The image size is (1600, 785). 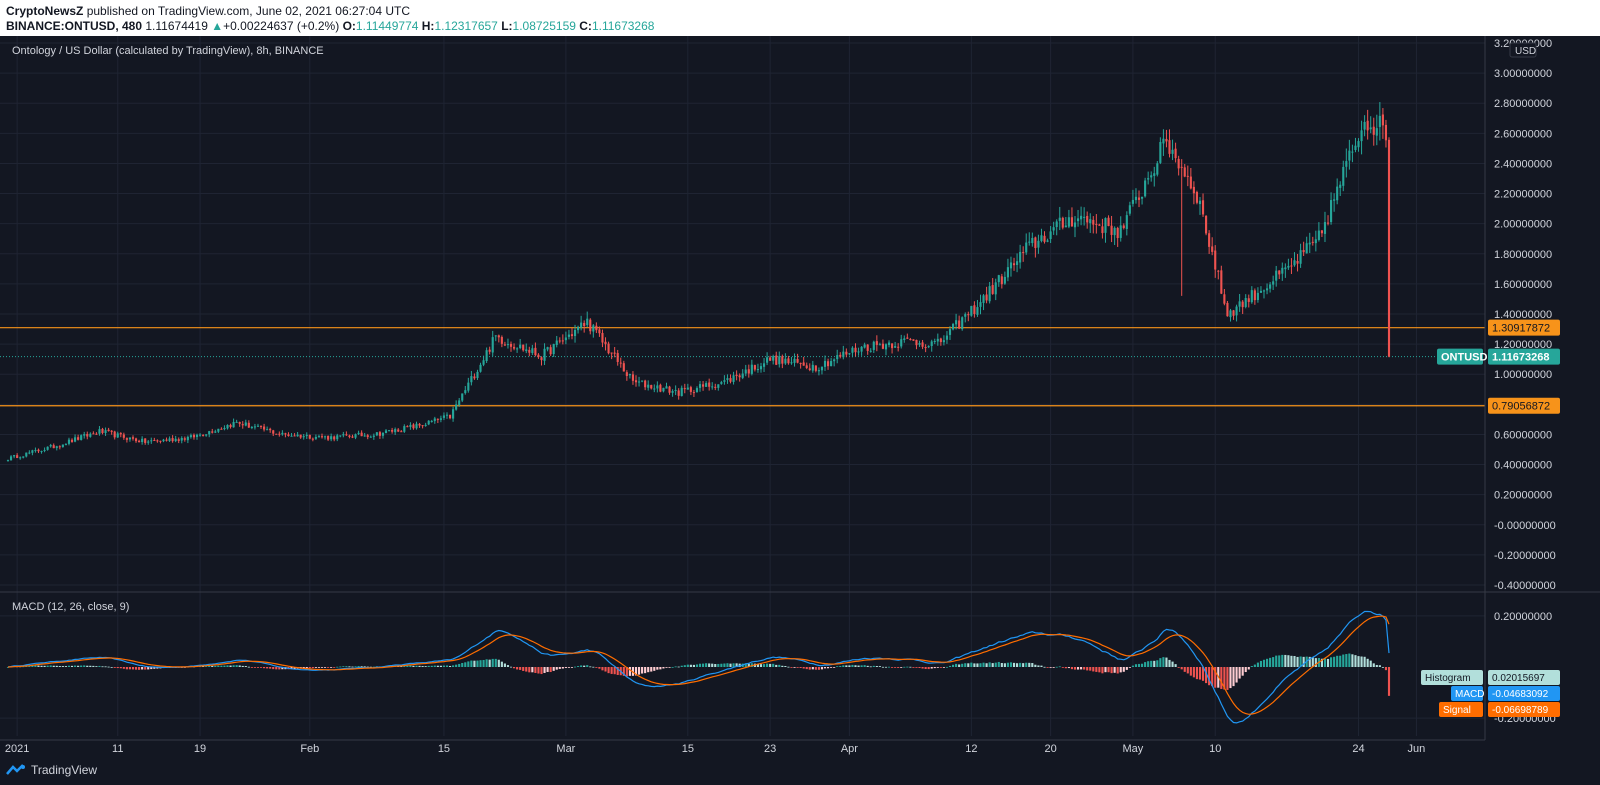 I want to click on publisher-name: CryptoNewsZ, so click(x=45, y=11).